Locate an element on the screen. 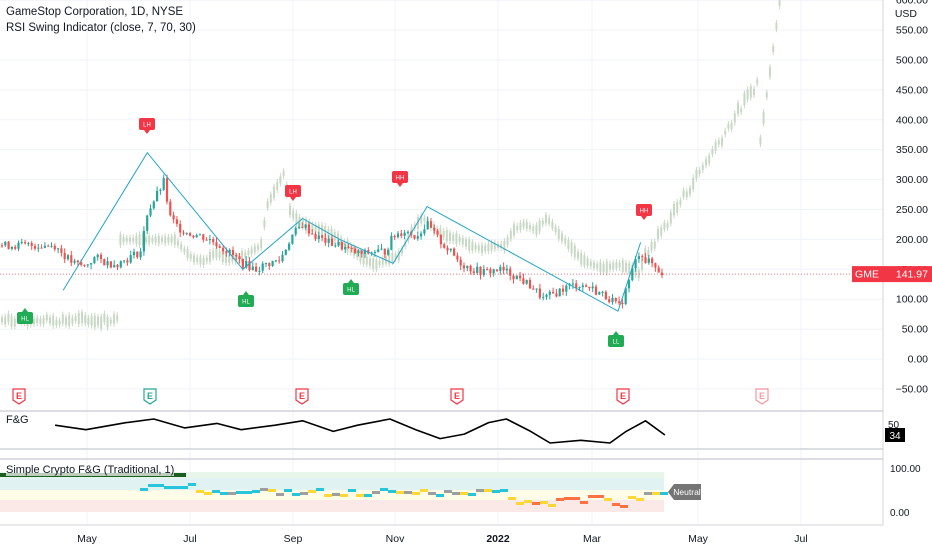 The height and width of the screenshot is (555, 932). fg-value-badge is located at coordinates (895, 435).